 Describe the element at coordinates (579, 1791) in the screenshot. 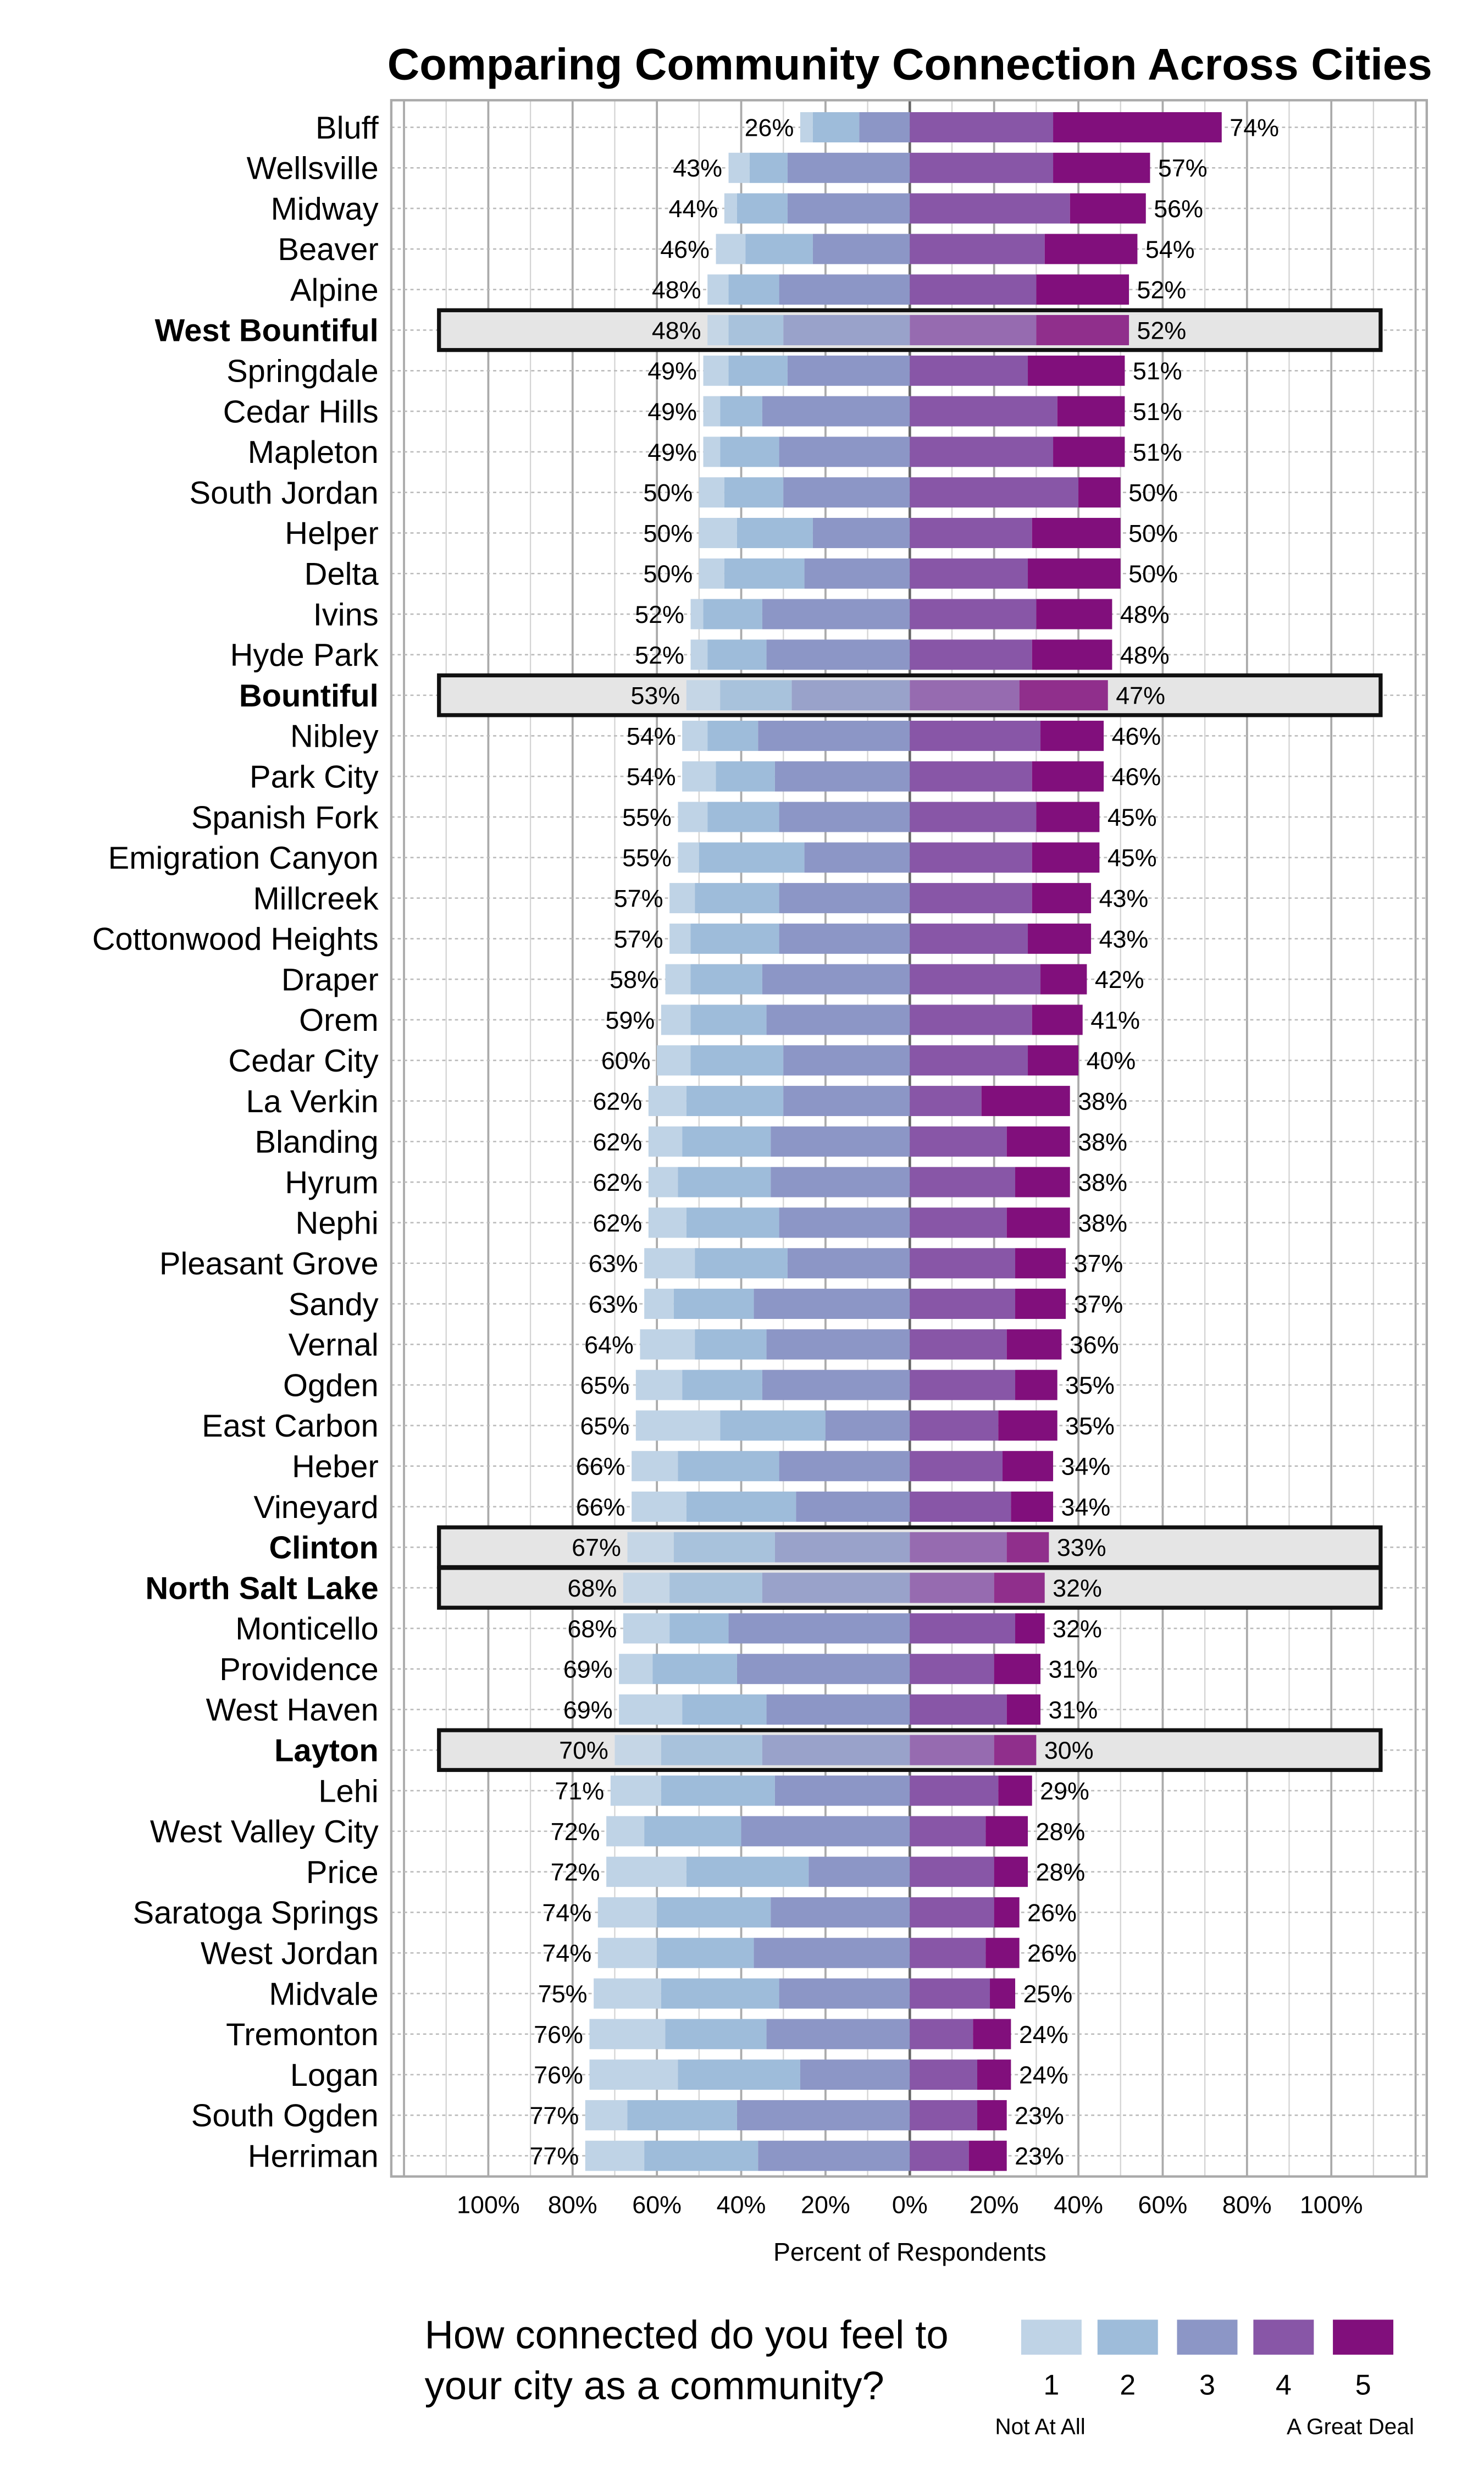

I see `left-percent-label: 71%` at that location.